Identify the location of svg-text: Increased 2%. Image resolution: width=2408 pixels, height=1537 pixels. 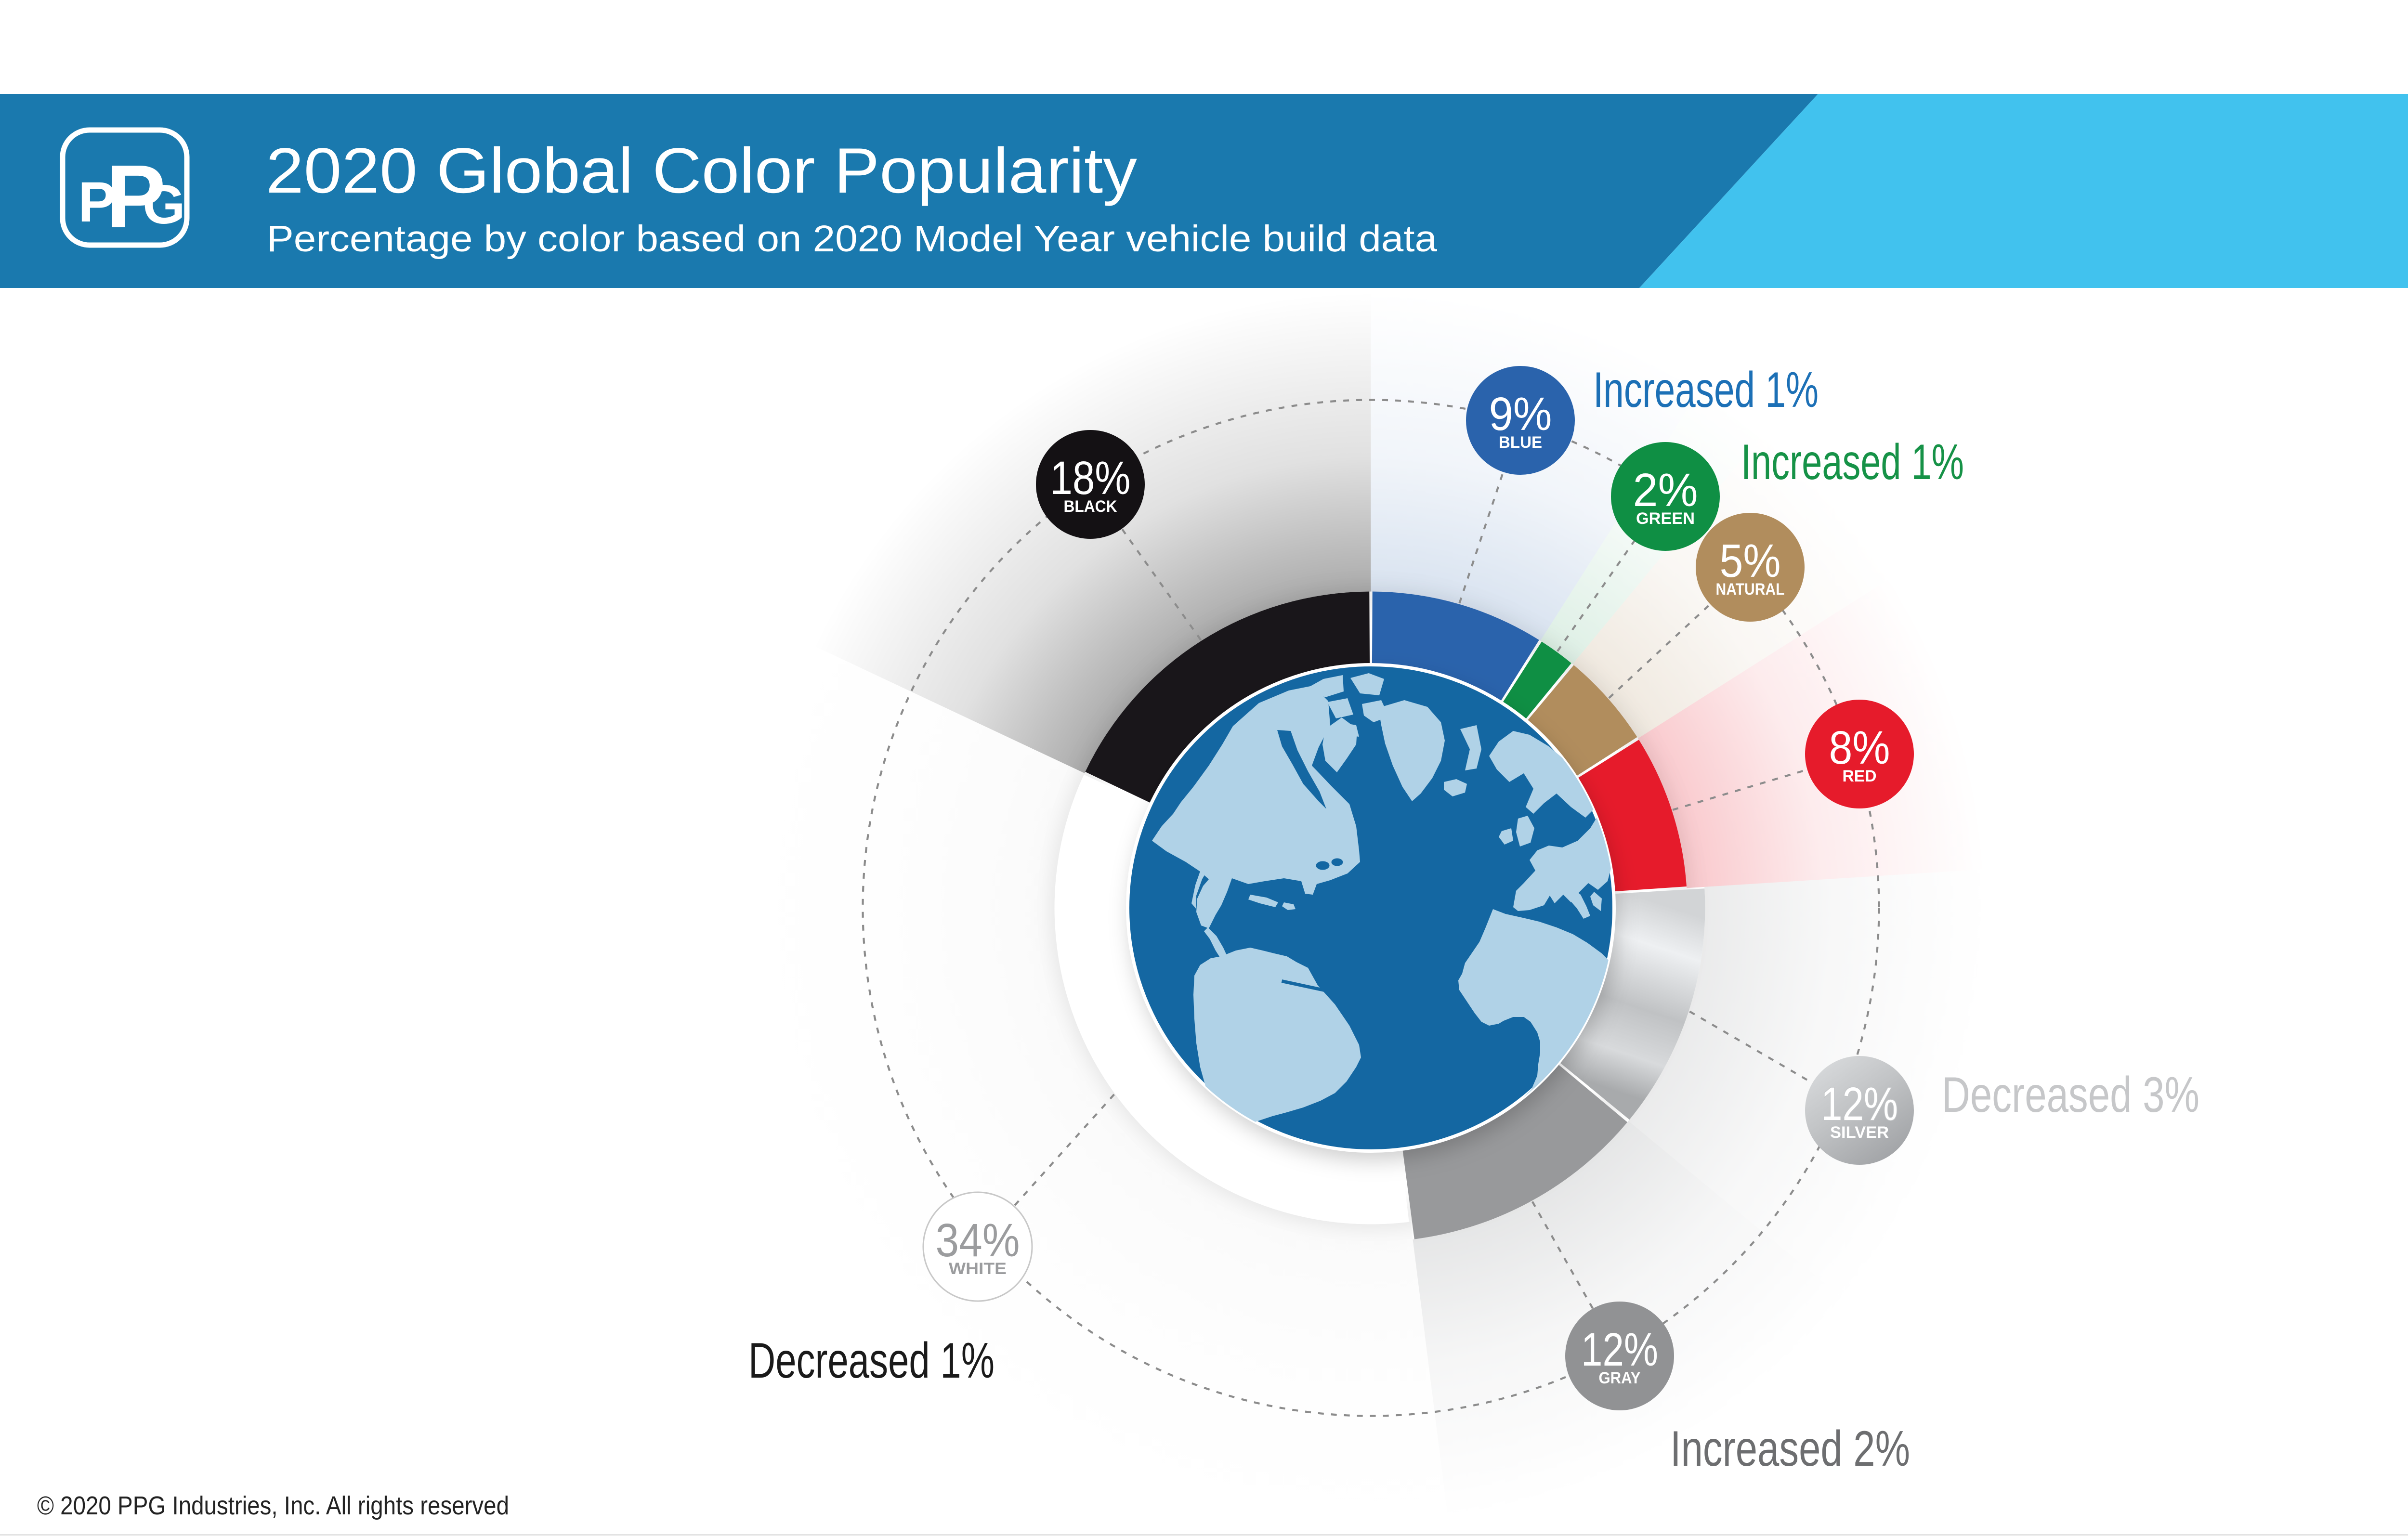
(1790, 1449).